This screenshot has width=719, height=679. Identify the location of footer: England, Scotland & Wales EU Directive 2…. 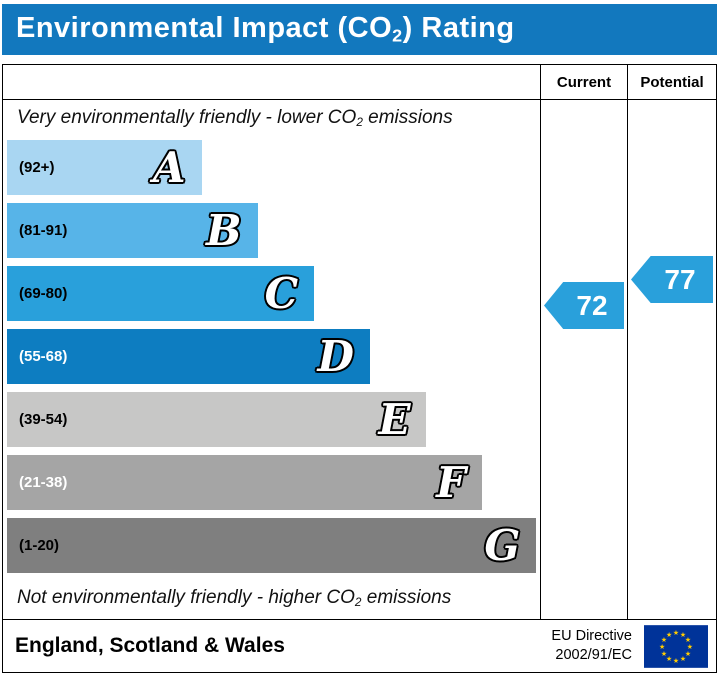
(359, 646).